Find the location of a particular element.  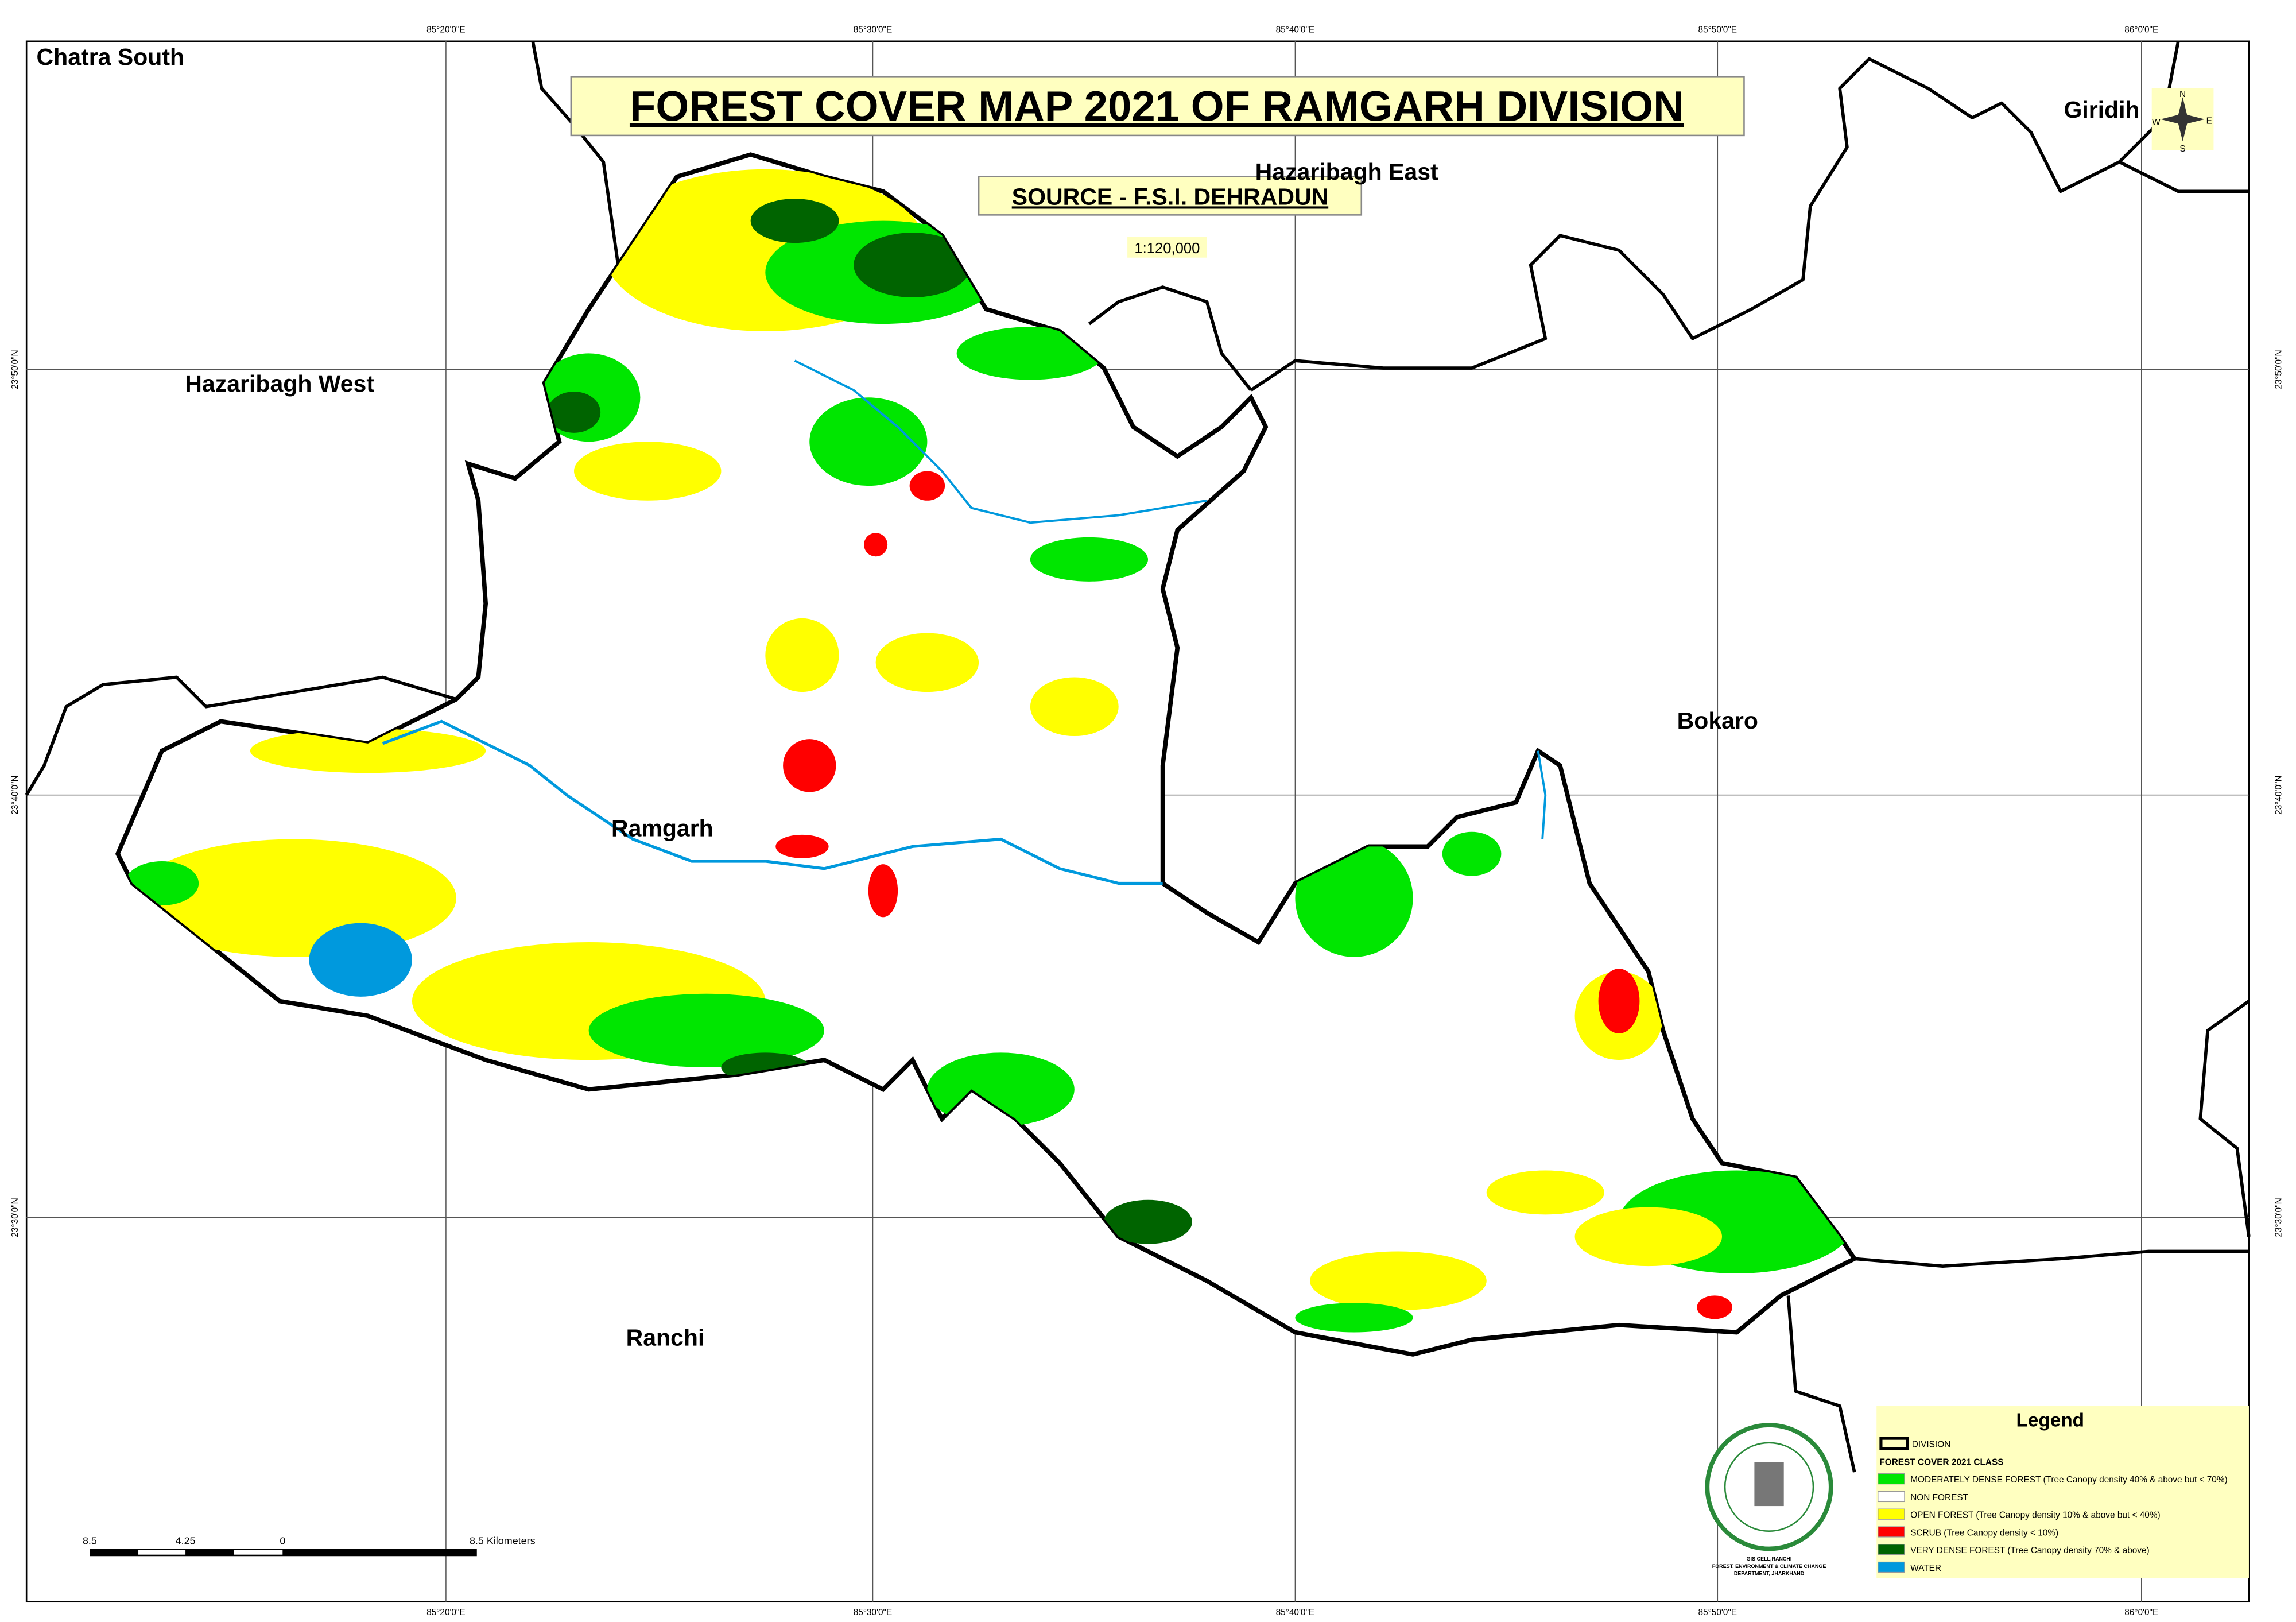

legend-box is located at coordinates (2062, 1492).